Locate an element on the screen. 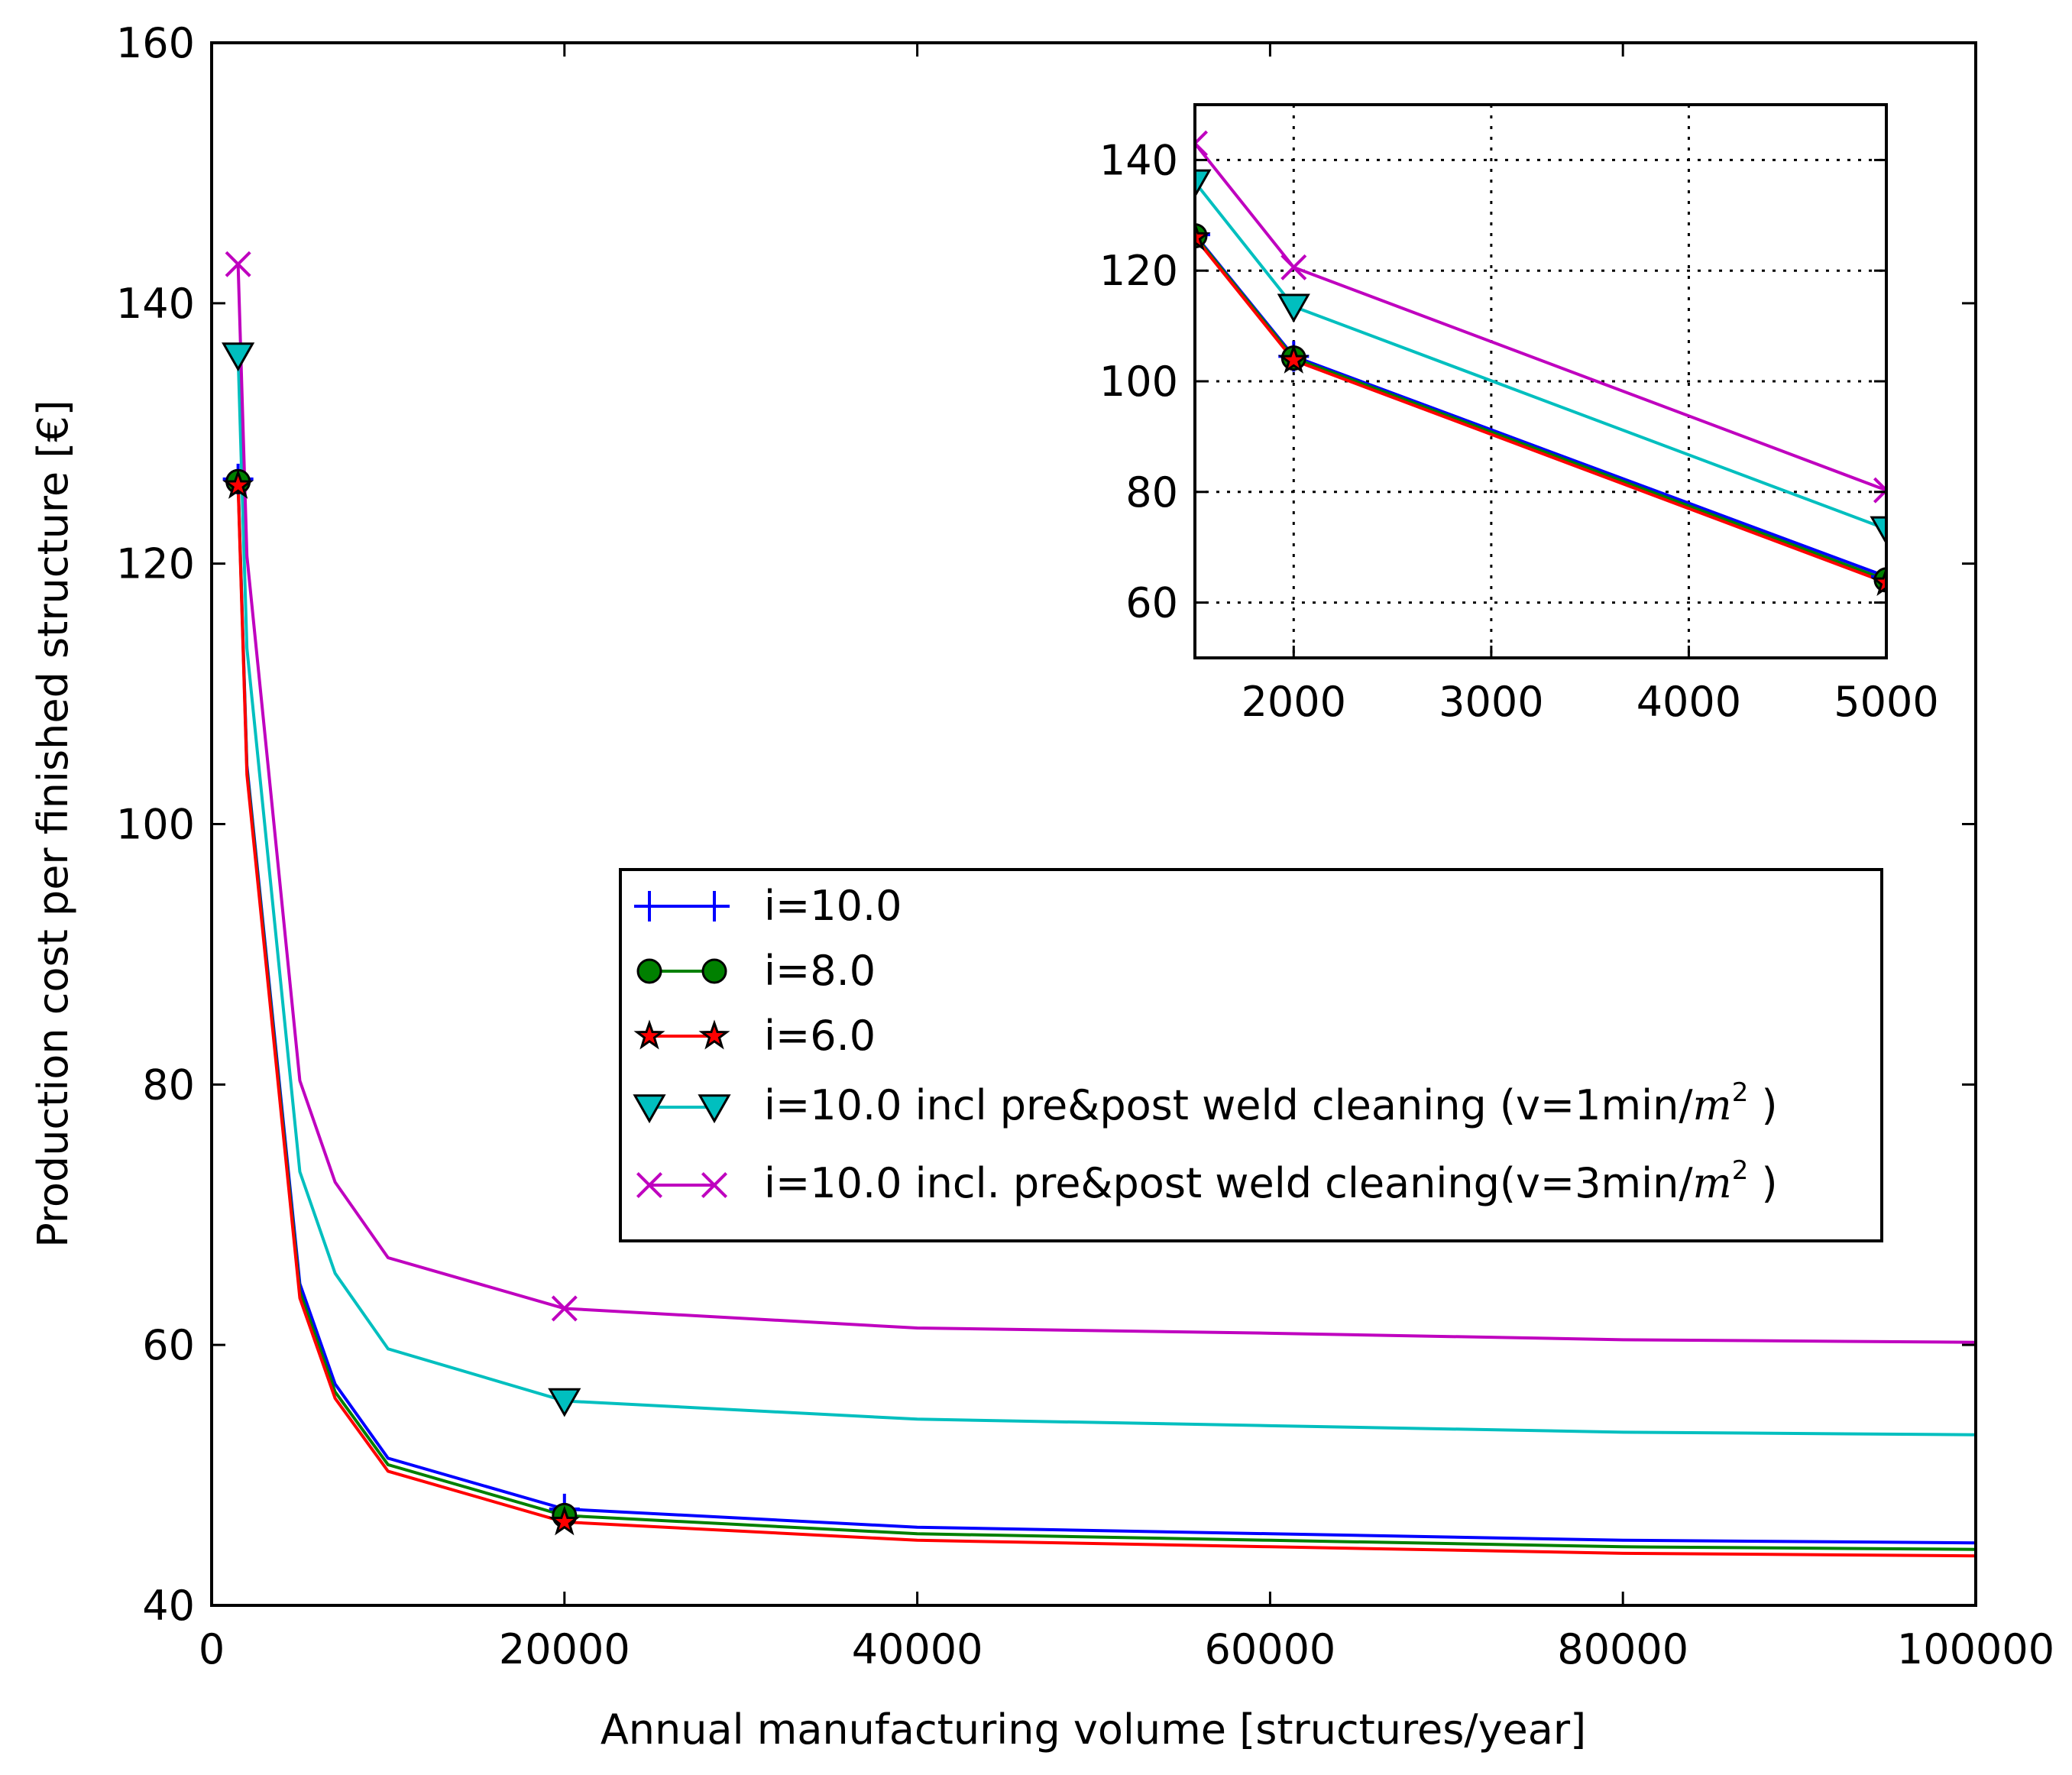 The image size is (2072, 1775). legend-label-cleaning-1min-power: 2 is located at coordinates (1741, 1092).